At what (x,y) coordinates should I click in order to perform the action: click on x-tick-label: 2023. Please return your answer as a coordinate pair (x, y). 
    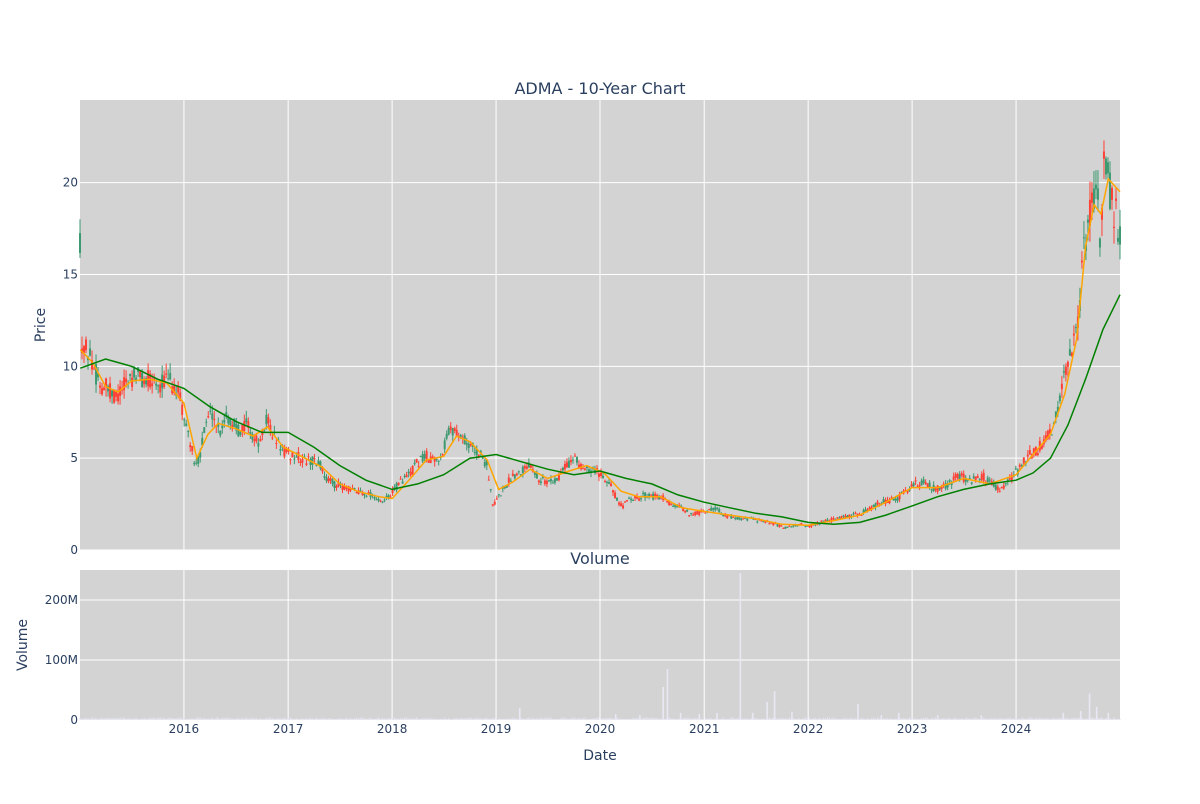
    Looking at the image, I should click on (912, 729).